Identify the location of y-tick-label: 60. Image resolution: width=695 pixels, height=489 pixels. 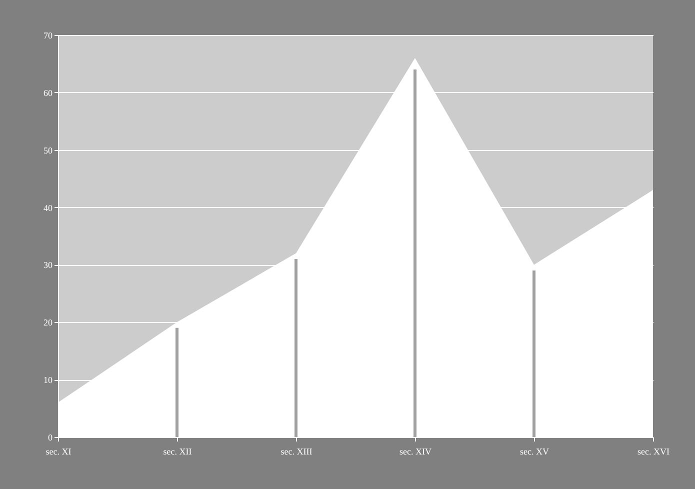
(48, 93).